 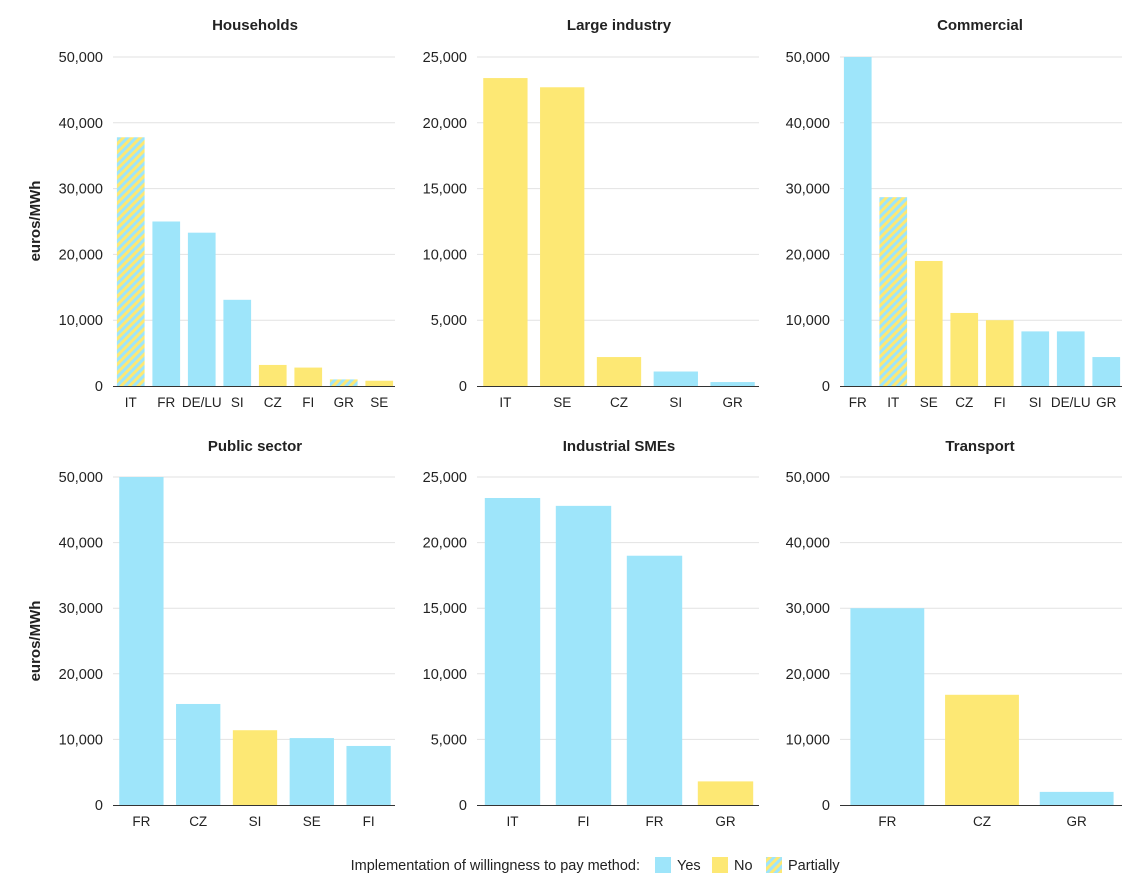 What do you see at coordinates (619, 25) in the screenshot?
I see `panel-title: Large industry` at bounding box center [619, 25].